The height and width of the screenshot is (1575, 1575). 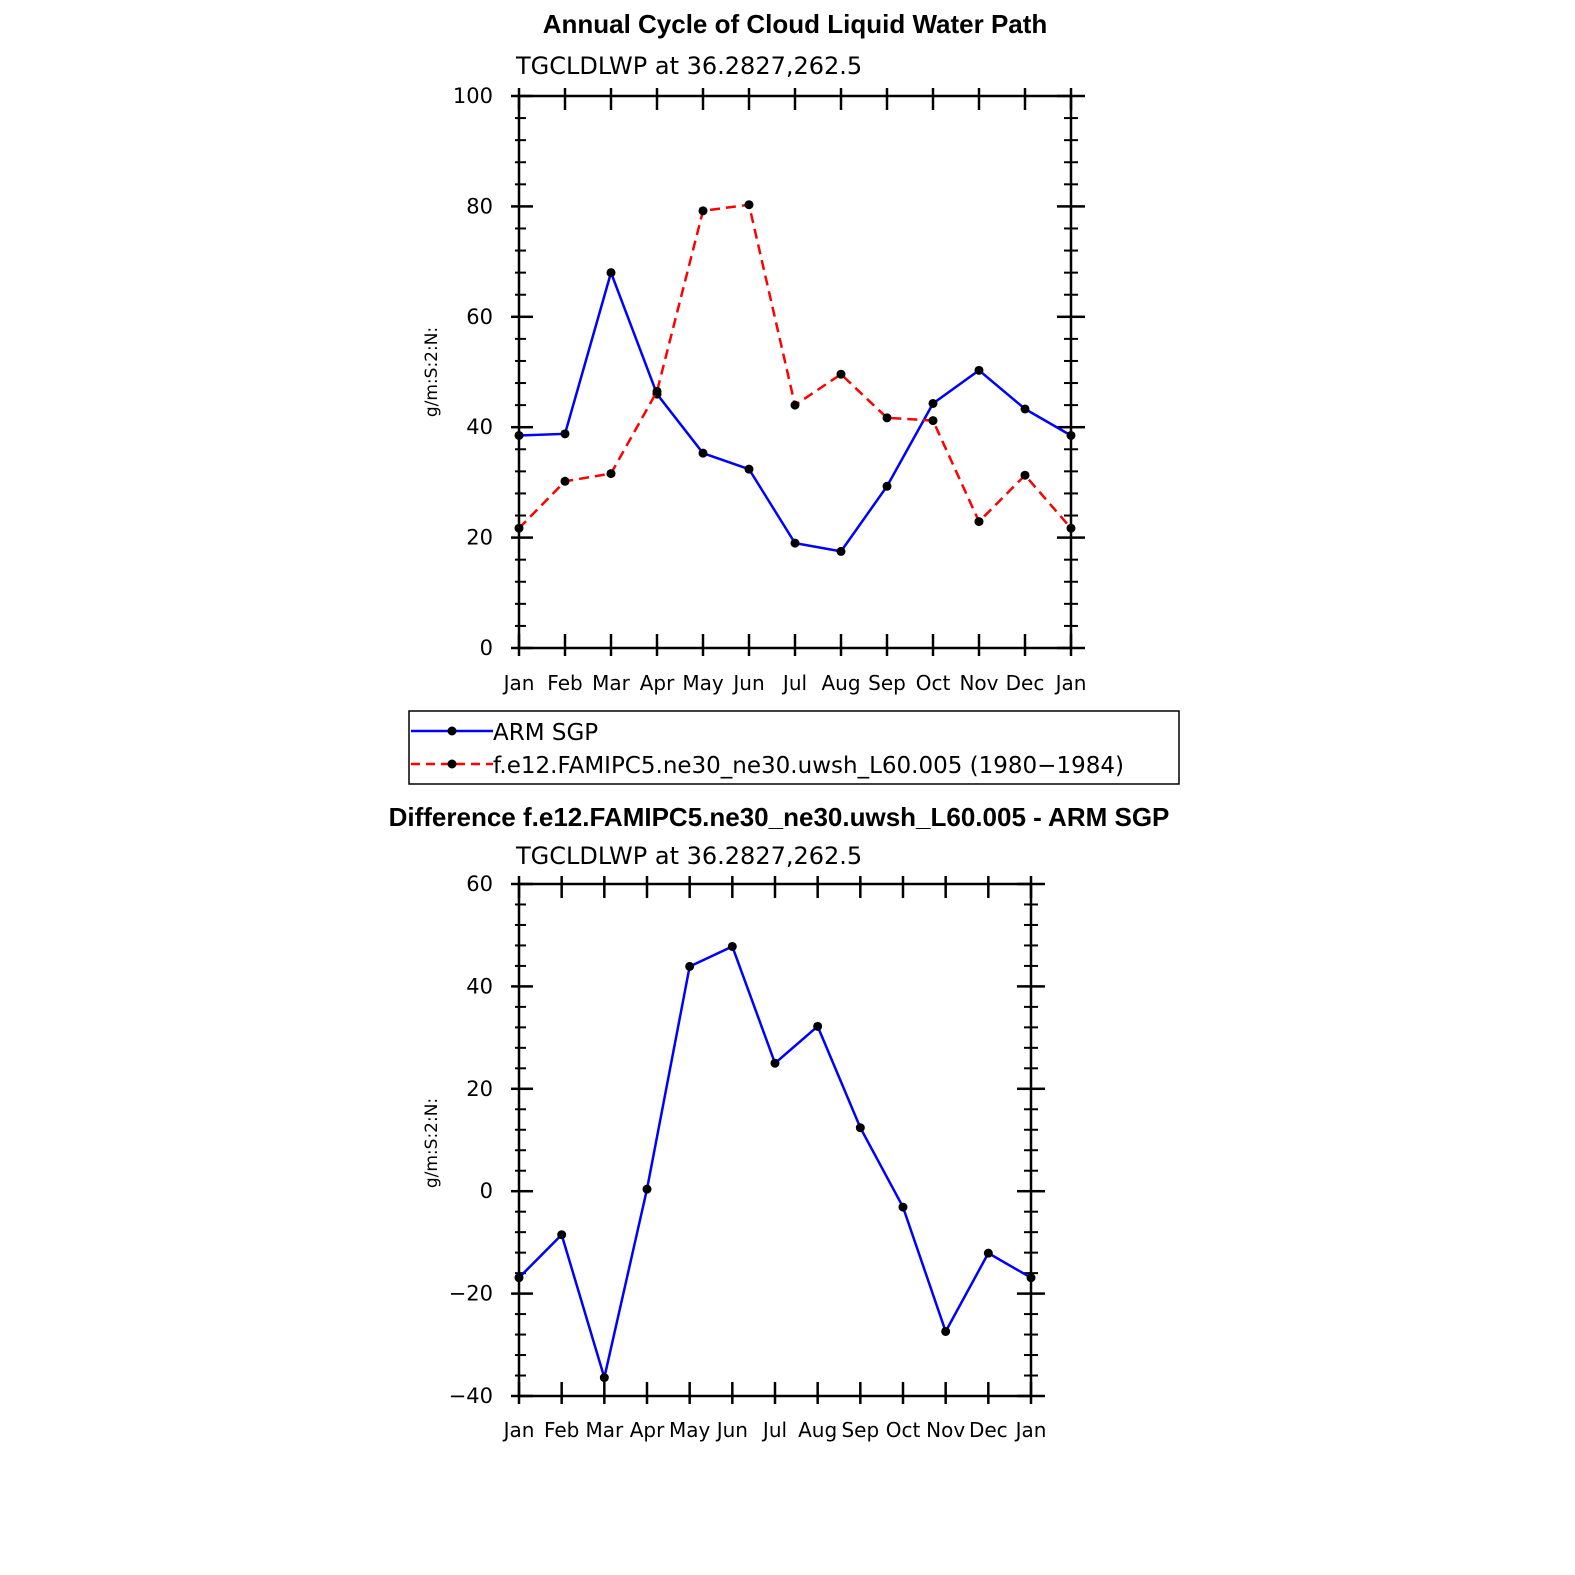 I want to click on y-tick-label: 80, so click(x=479, y=206).